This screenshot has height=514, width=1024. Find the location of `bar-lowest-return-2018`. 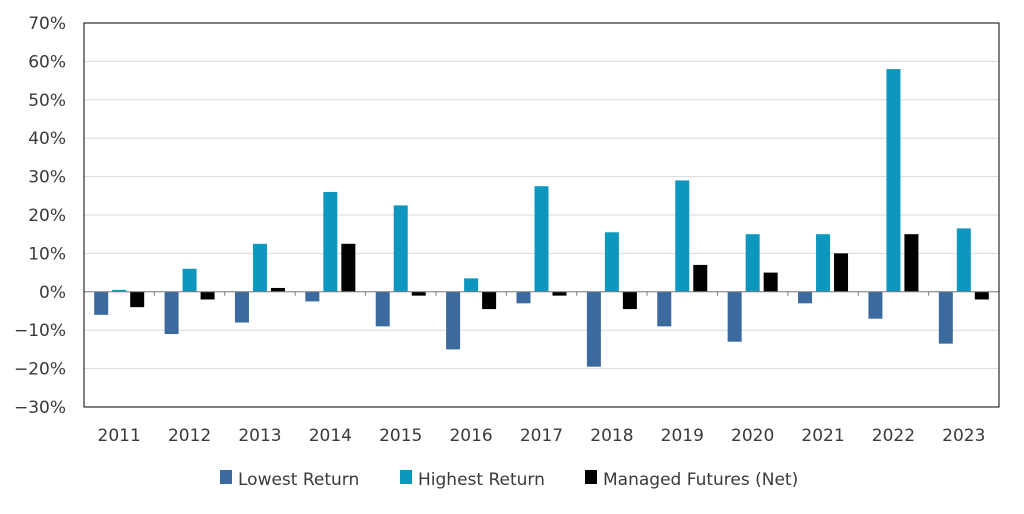

bar-lowest-return-2018 is located at coordinates (593, 329).